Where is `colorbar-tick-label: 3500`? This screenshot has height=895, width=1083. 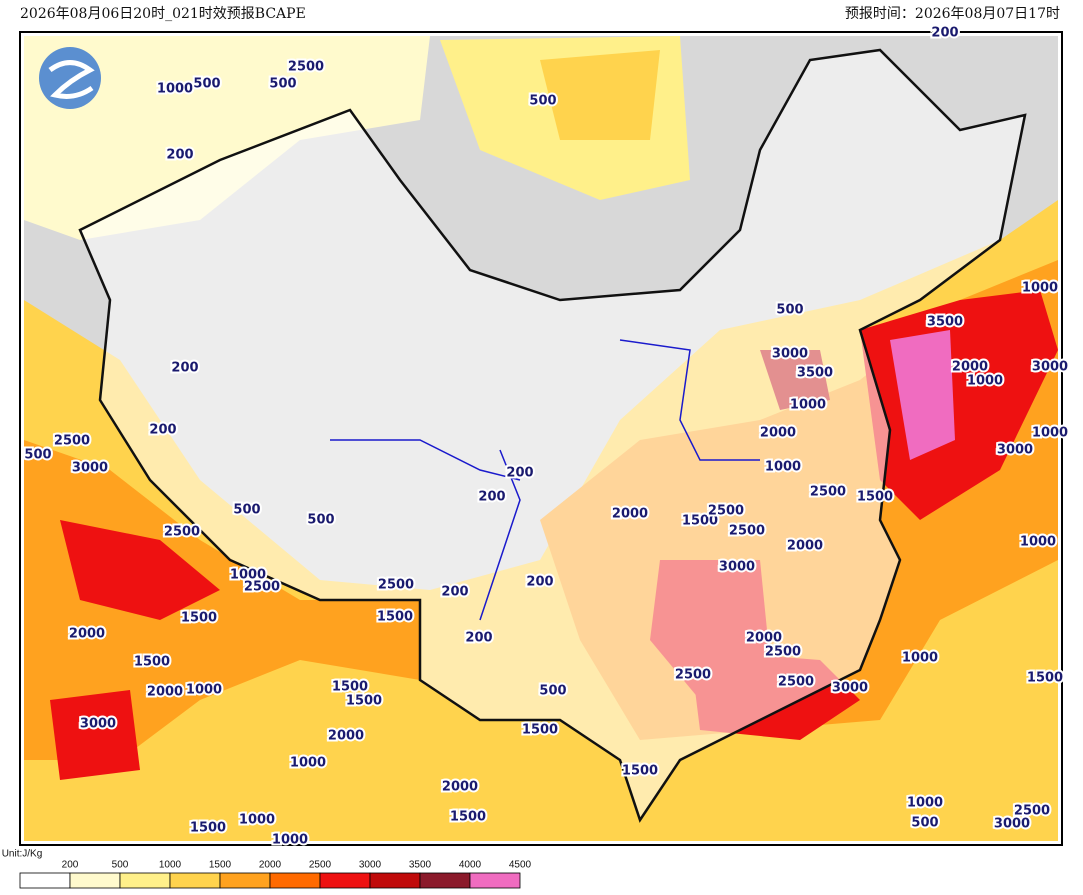 colorbar-tick-label: 3500 is located at coordinates (420, 865).